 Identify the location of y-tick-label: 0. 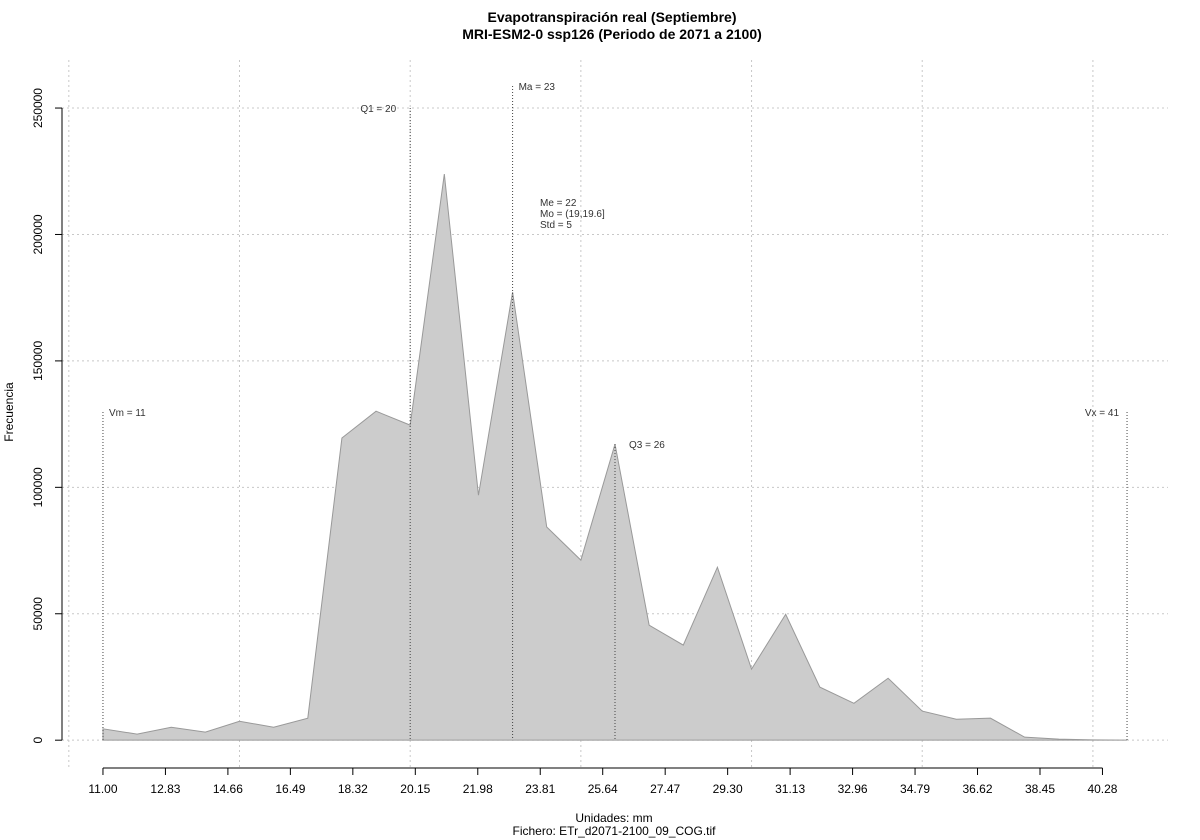
(38, 740).